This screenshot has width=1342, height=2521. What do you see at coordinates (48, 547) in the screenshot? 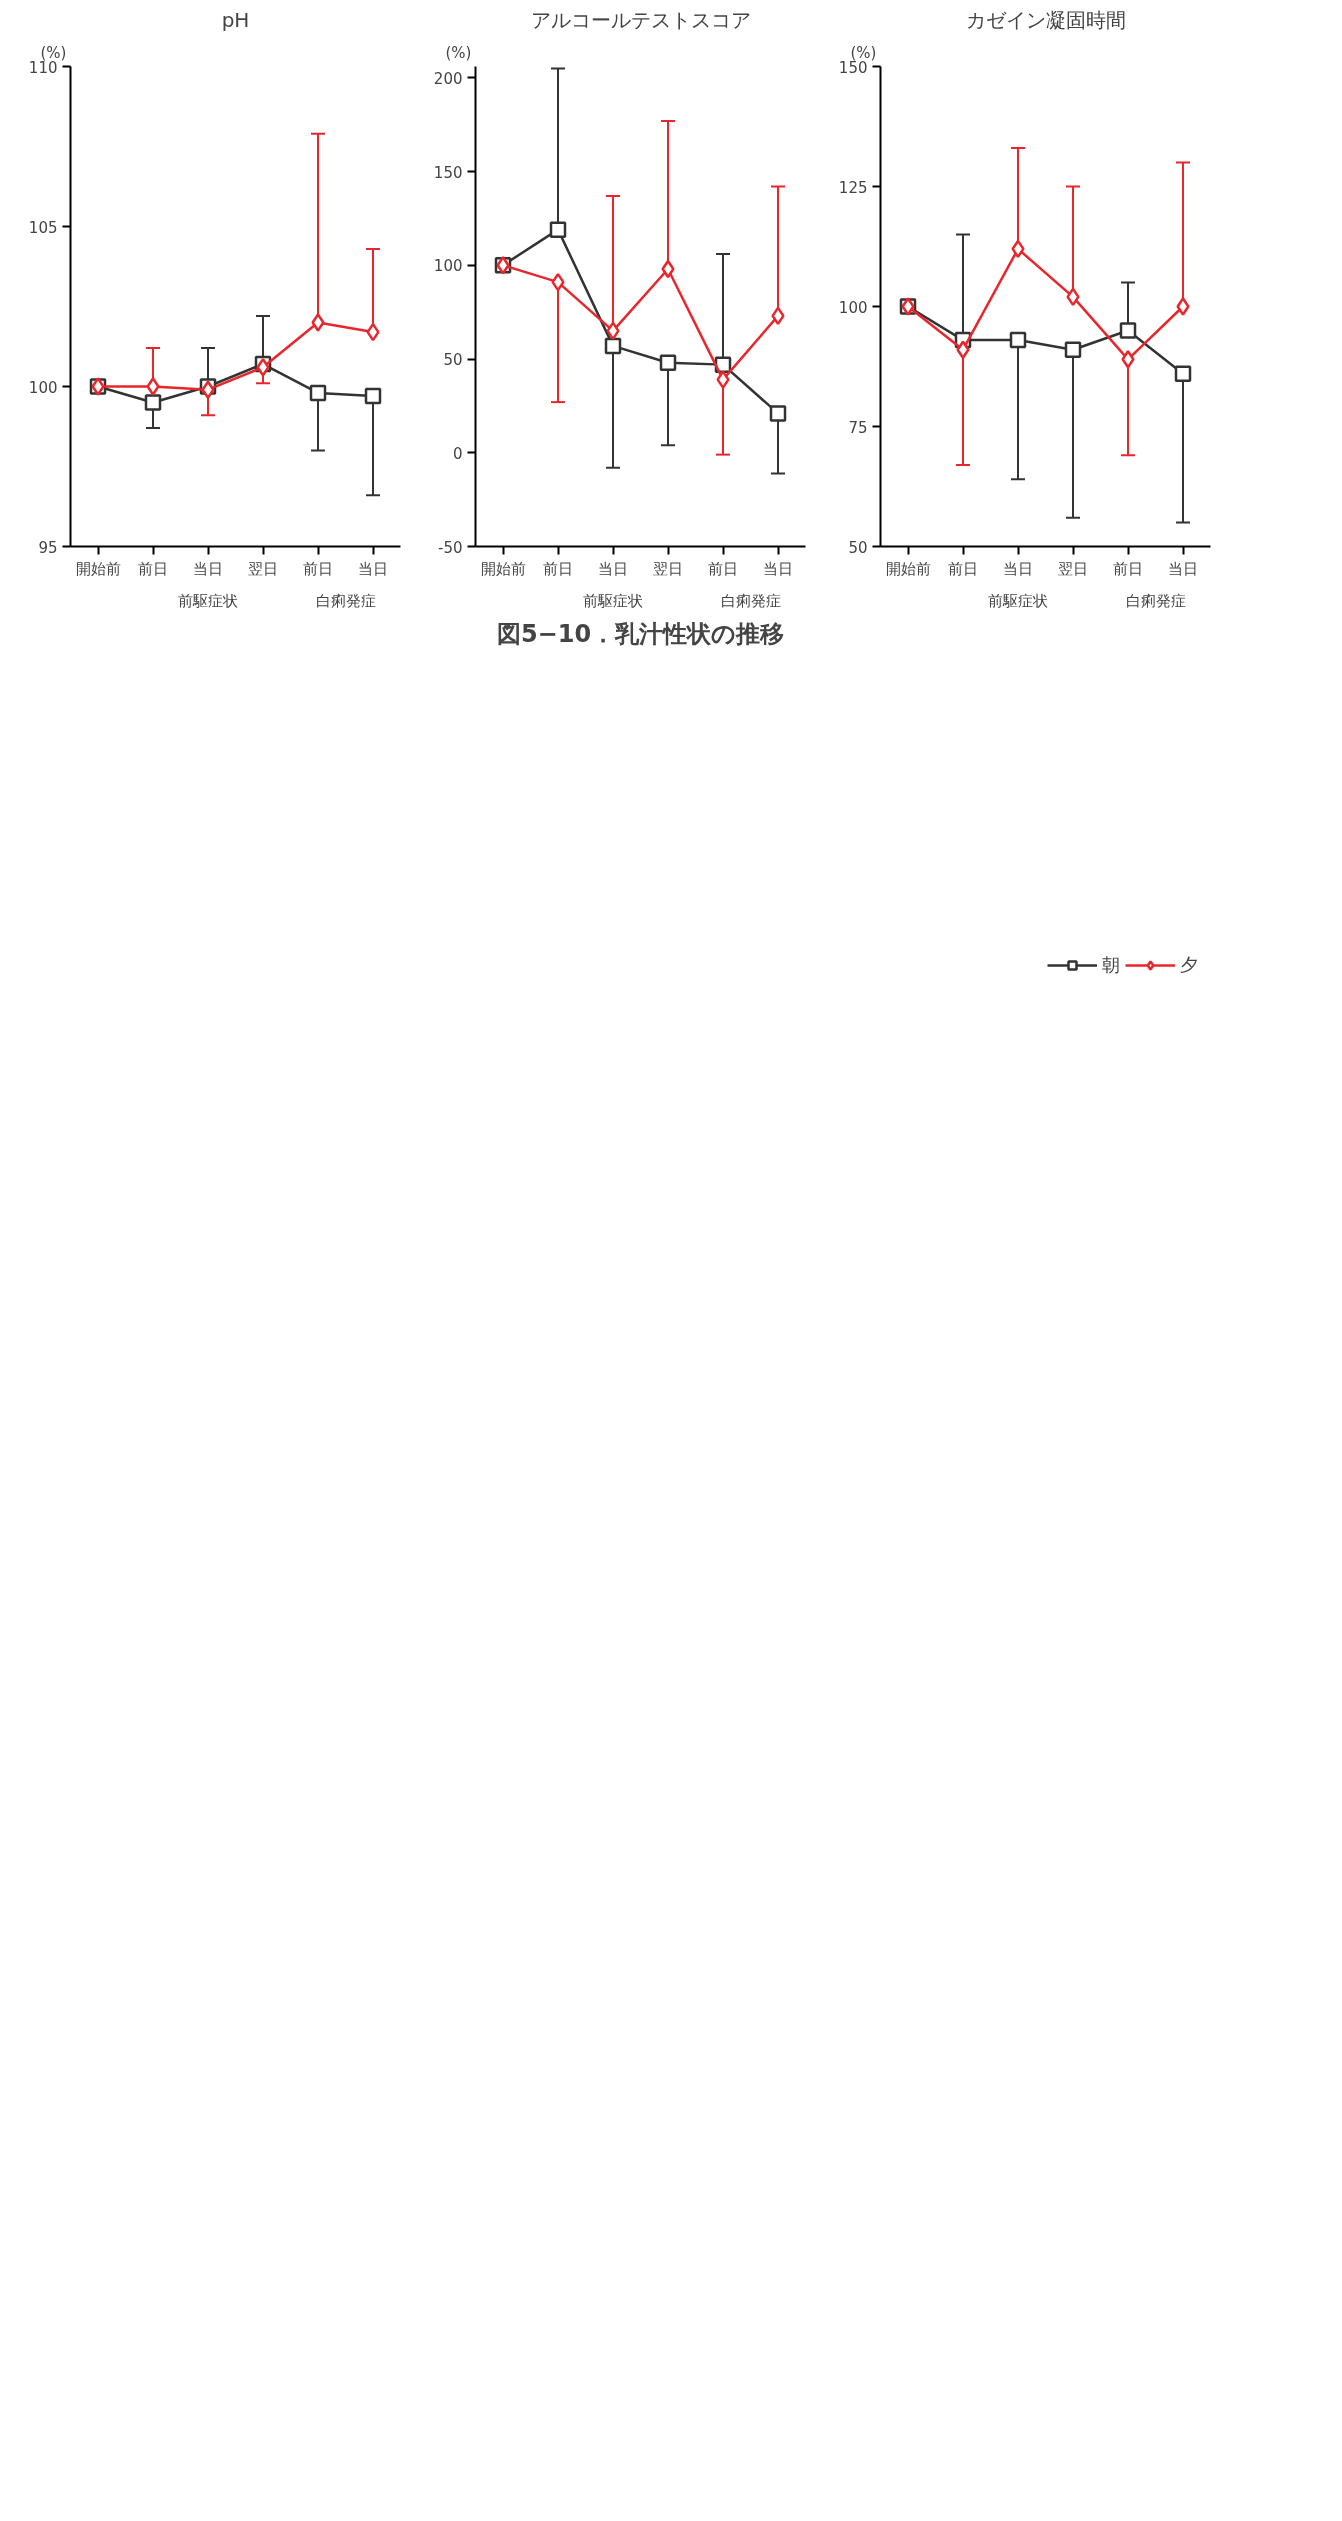
I see `y-tick-label: 95` at bounding box center [48, 547].